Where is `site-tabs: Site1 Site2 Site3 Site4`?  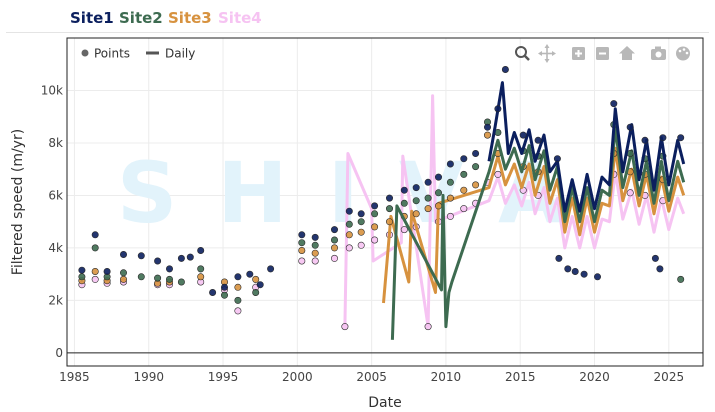
site-tabs: Site1 Site2 Site3 Site4 is located at coordinates (357, 17).